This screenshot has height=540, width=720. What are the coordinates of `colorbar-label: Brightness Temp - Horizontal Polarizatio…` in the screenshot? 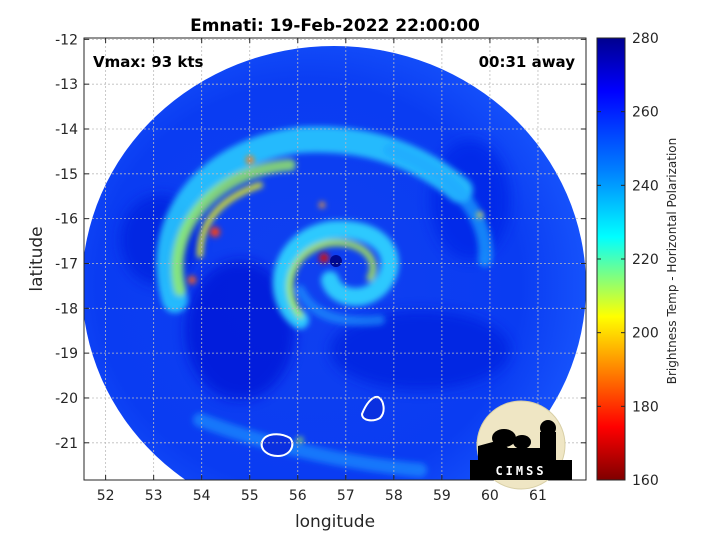 It's located at (672, 261).